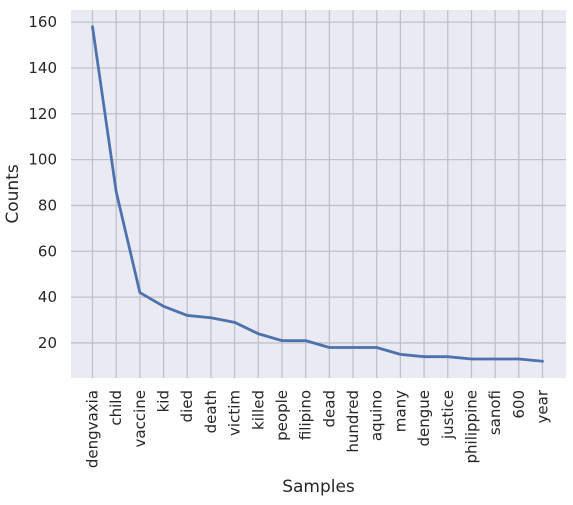 Image resolution: width=573 pixels, height=505 pixels. I want to click on x-tick-label: aquino, so click(377, 415).